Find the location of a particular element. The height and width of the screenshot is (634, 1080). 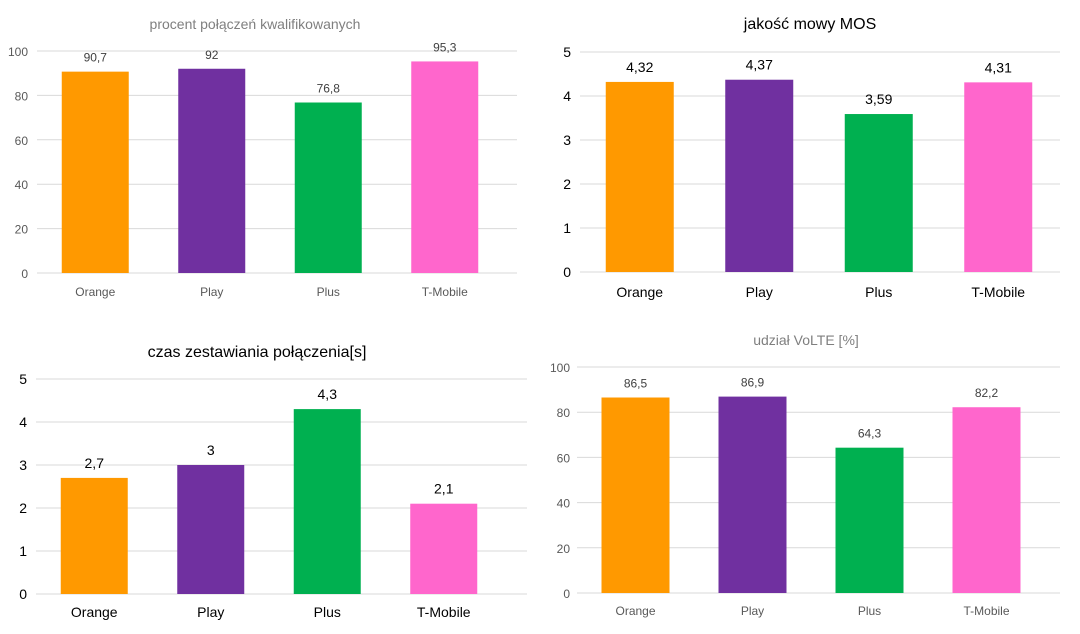

data-label: 4,37 is located at coordinates (759, 65).